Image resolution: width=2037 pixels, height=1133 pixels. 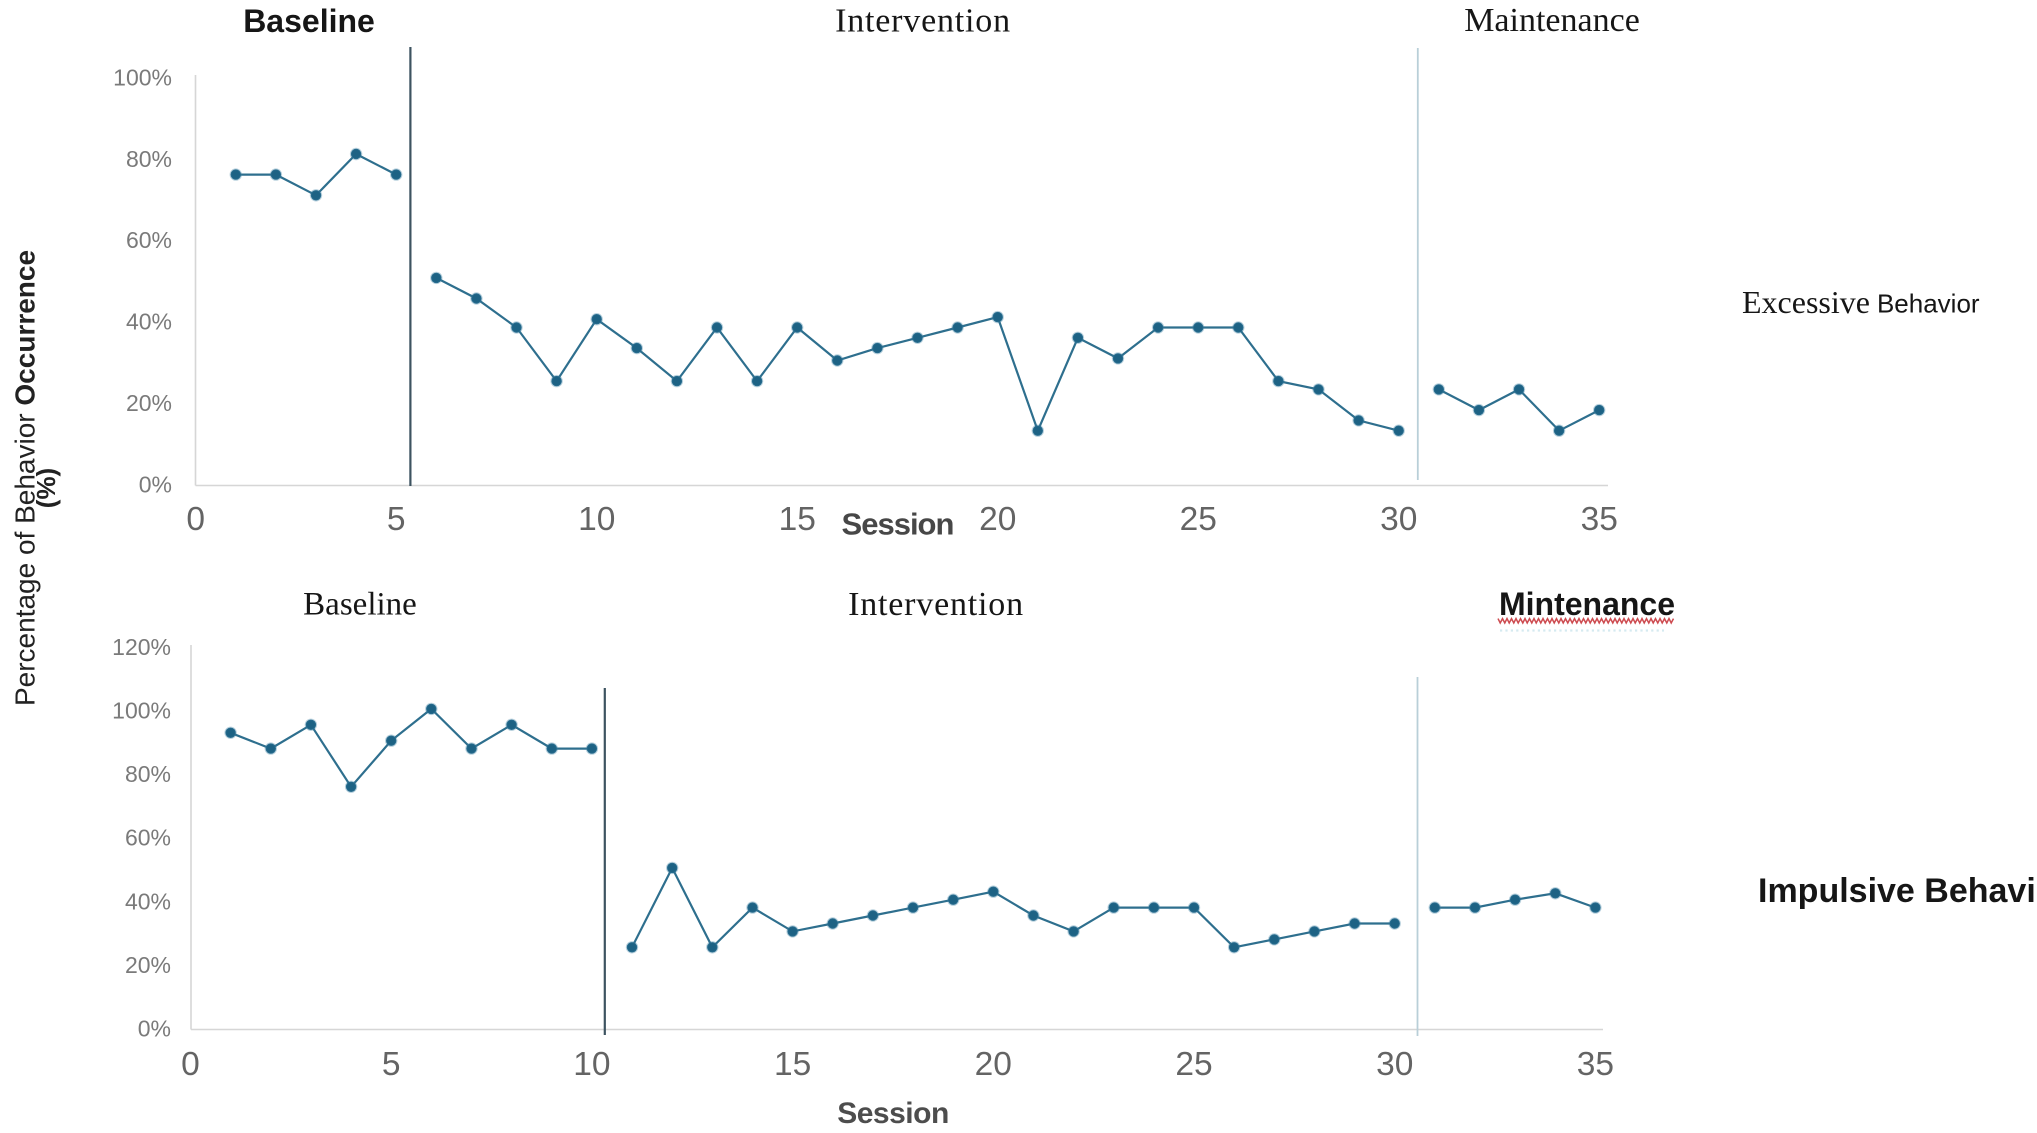 What do you see at coordinates (1552, 20) in the screenshot?
I see `svg-text: Maintenance` at bounding box center [1552, 20].